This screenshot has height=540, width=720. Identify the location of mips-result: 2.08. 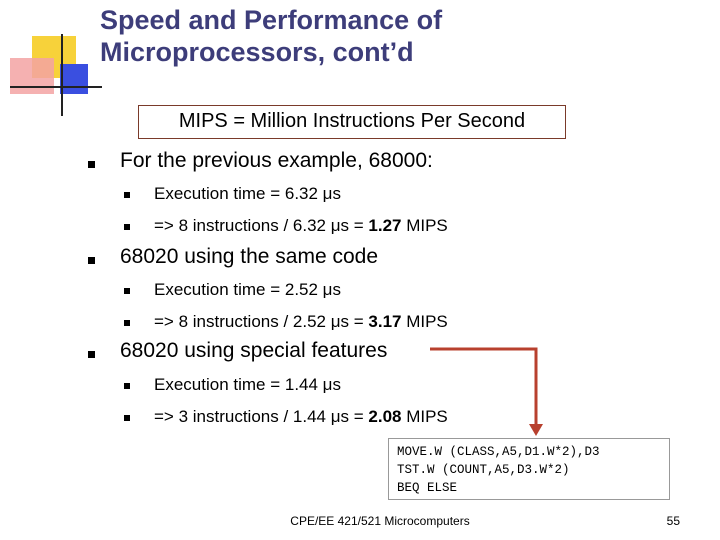
(385, 416).